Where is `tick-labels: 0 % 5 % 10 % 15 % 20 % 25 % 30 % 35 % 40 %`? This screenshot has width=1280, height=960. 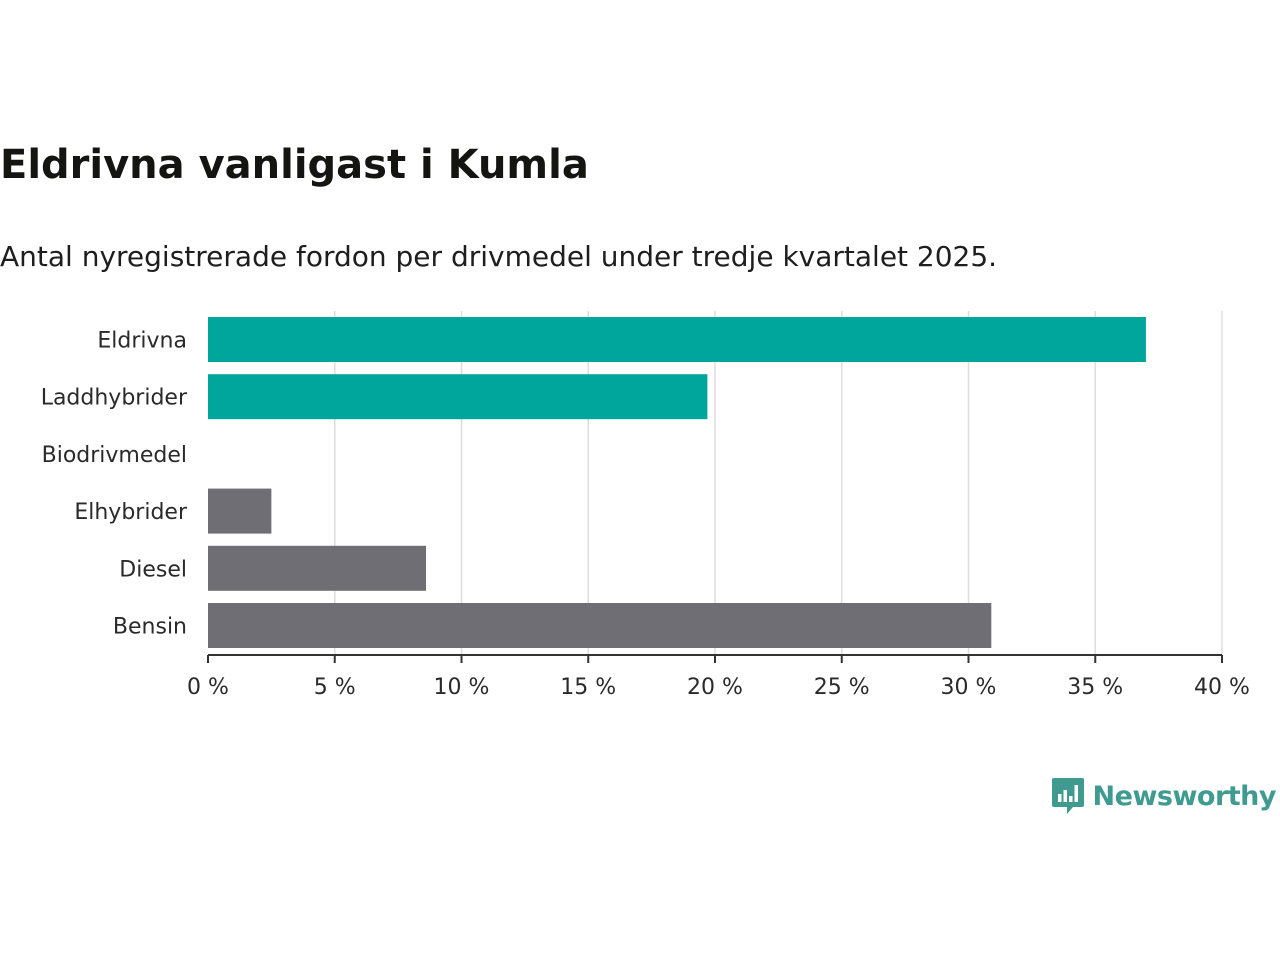 tick-labels: 0 % 5 % 10 % 15 % 20 % 25 % 30 % 35 % 40 % is located at coordinates (718, 687).